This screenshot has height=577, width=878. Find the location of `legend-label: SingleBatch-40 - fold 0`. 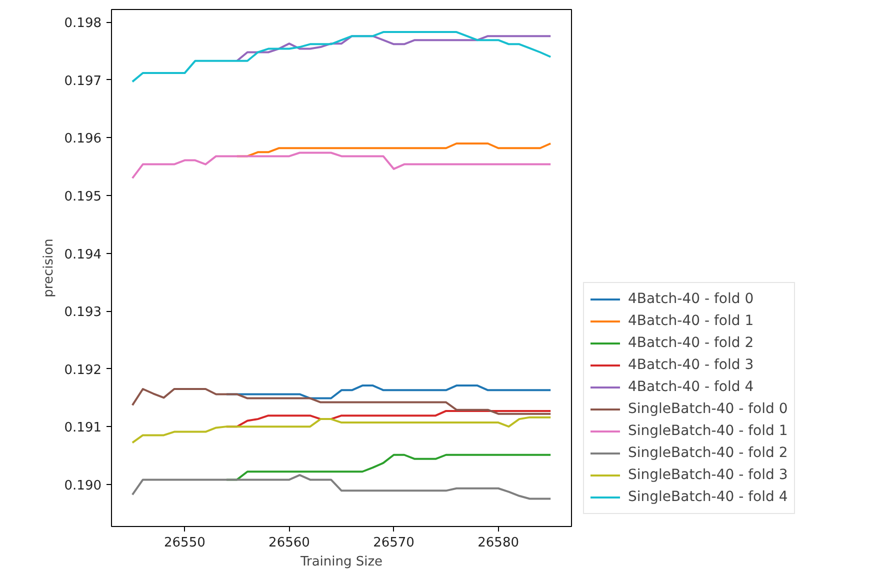

legend-label: SingleBatch-40 - fold 0 is located at coordinates (708, 409).